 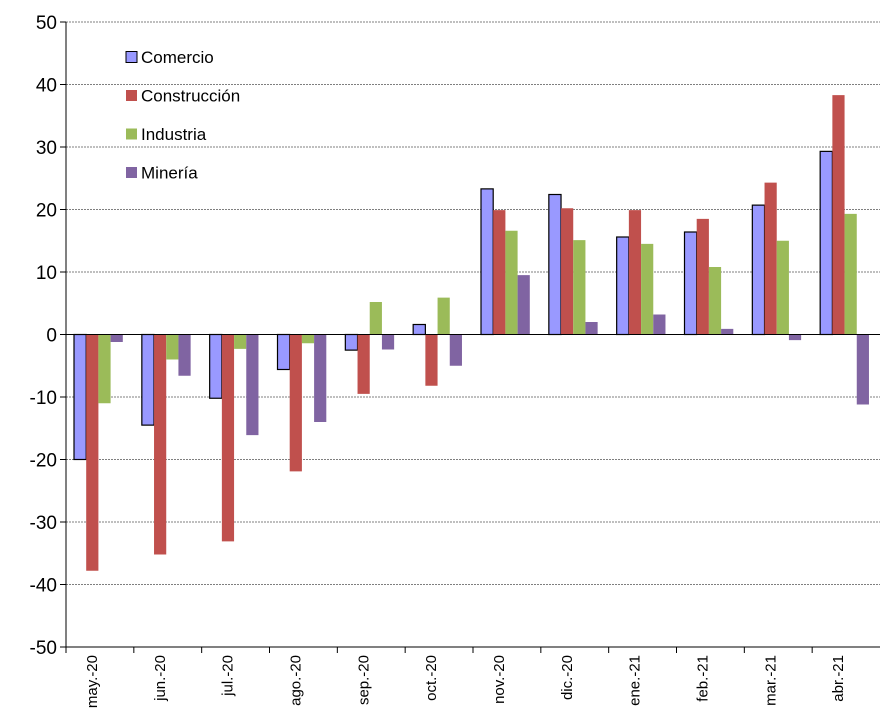 What do you see at coordinates (46, 211) in the screenshot?
I see `y-tick-label: 20` at bounding box center [46, 211].